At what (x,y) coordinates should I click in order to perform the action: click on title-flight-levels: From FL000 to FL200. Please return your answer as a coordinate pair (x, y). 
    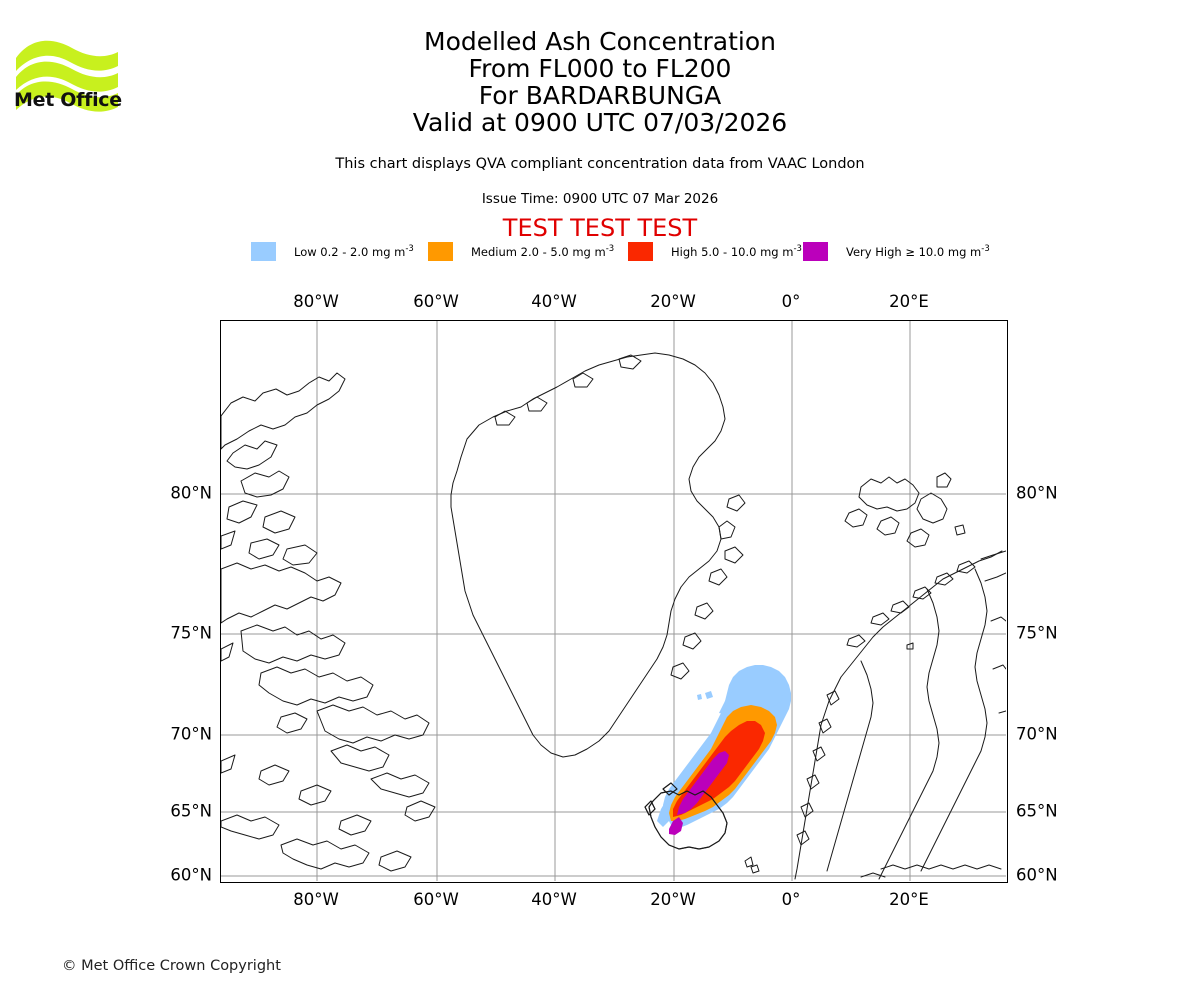
    Looking at the image, I should click on (600, 68).